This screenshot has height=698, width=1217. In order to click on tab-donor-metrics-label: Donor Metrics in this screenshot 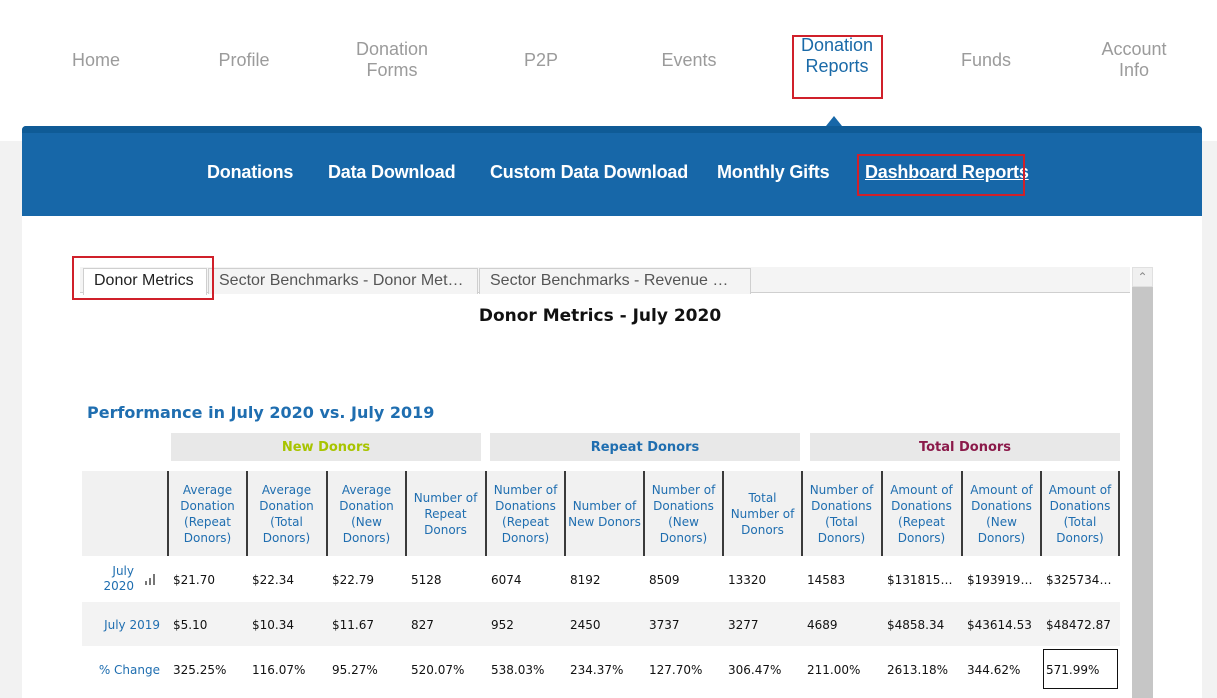, I will do `click(144, 280)`.